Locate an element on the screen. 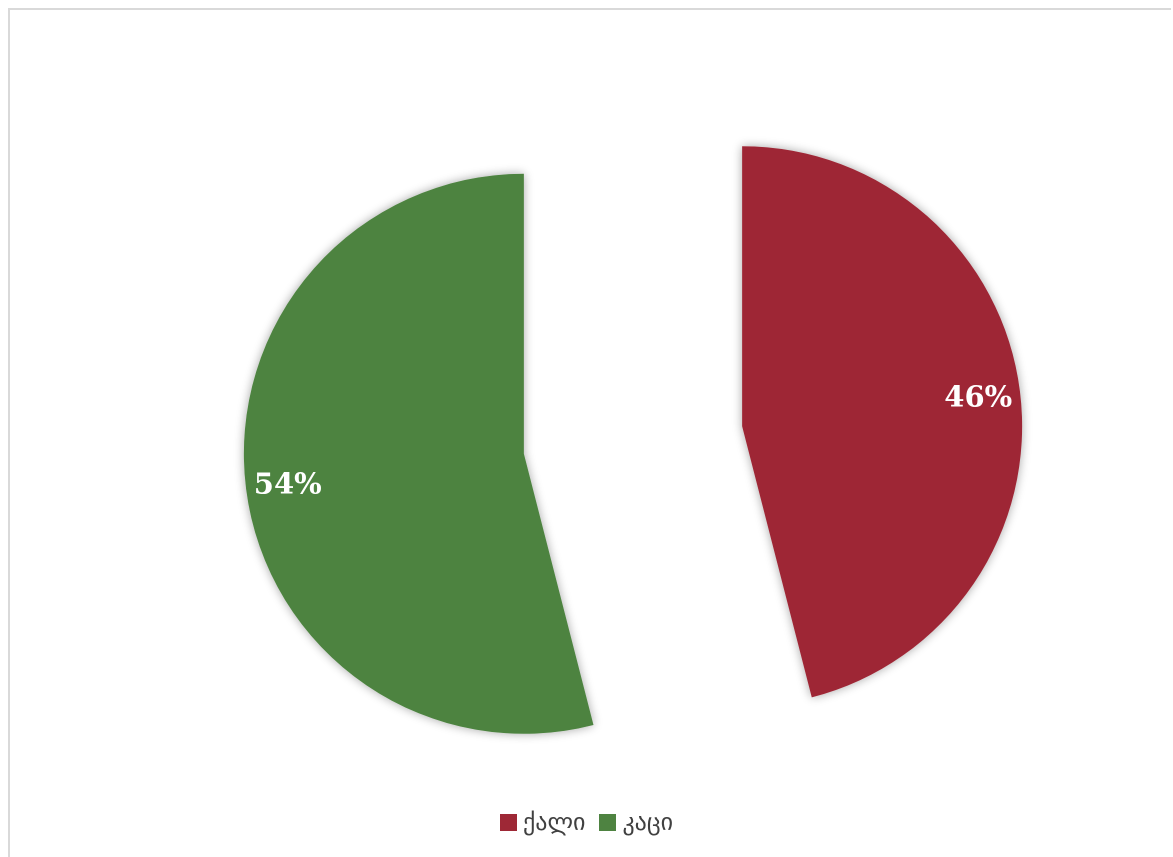  chart-legend: ქალი კაცი is located at coordinates (586, 822).